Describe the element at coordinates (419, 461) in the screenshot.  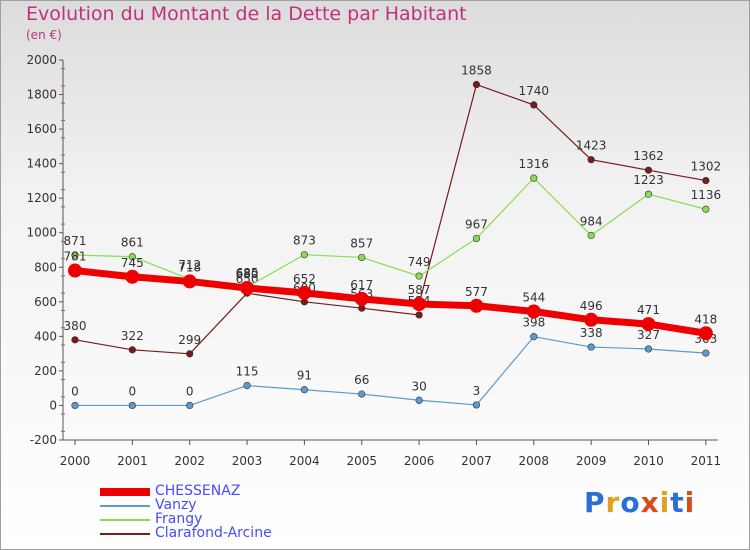
I see `x-tick-label: 2006` at that location.